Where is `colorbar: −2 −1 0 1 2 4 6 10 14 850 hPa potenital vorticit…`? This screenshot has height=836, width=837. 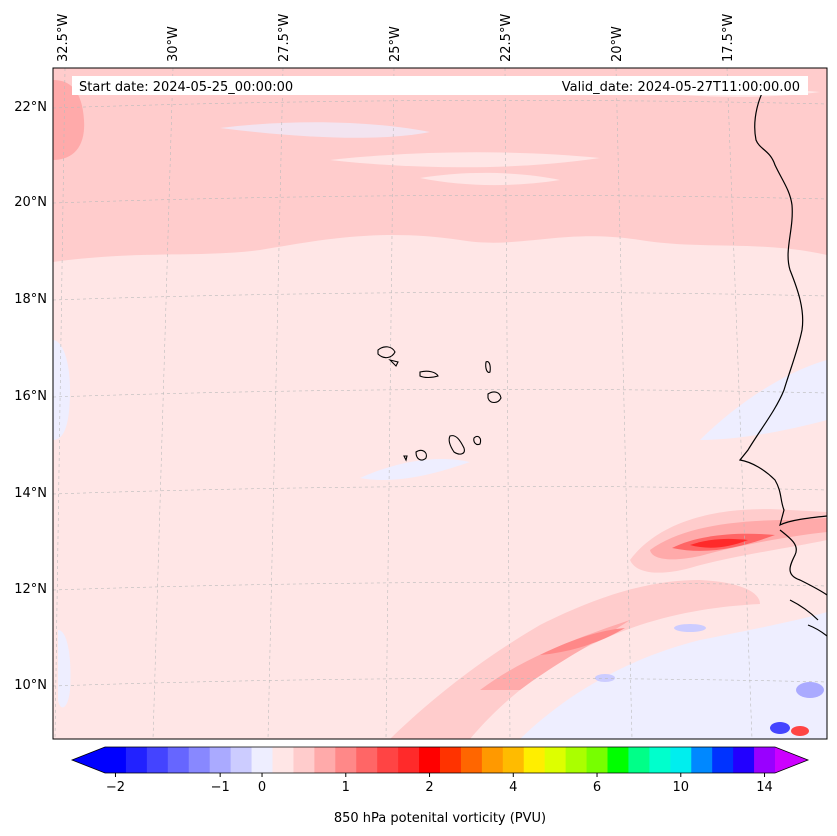 colorbar: −2 −1 0 1 2 4 6 10 14 850 hPa potenital vorticit… is located at coordinates (440, 786).